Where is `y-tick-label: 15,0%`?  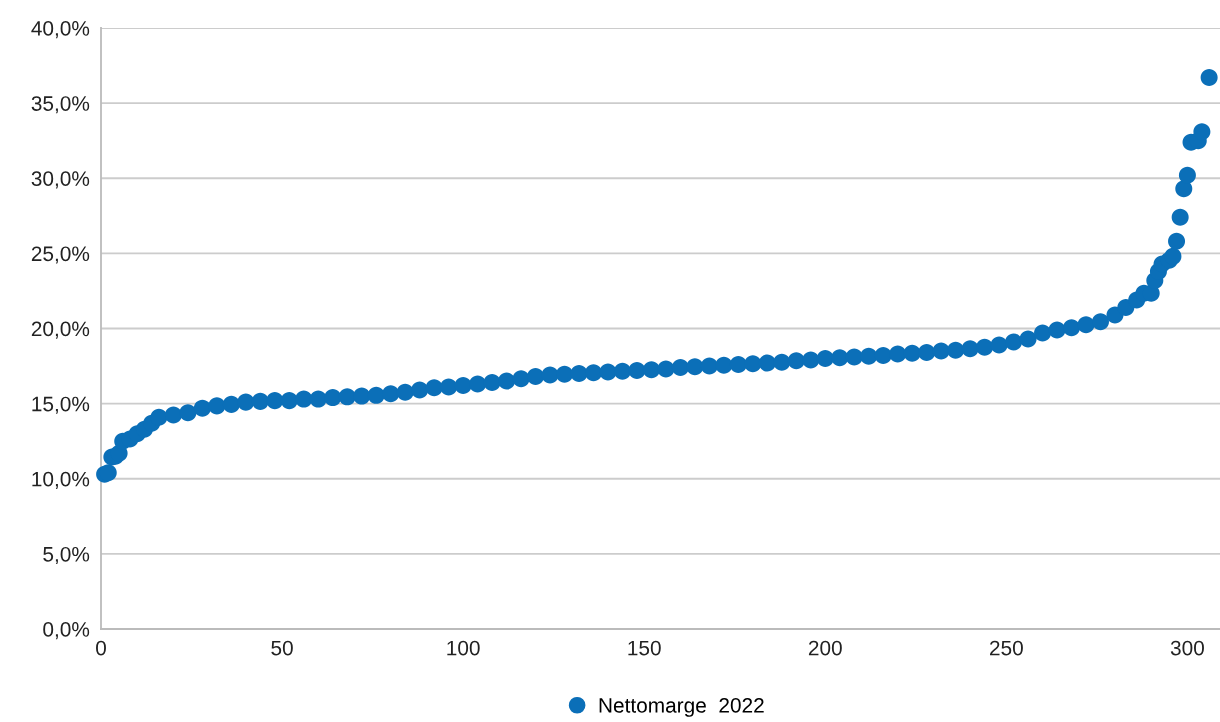 y-tick-label: 15,0% is located at coordinates (61, 405).